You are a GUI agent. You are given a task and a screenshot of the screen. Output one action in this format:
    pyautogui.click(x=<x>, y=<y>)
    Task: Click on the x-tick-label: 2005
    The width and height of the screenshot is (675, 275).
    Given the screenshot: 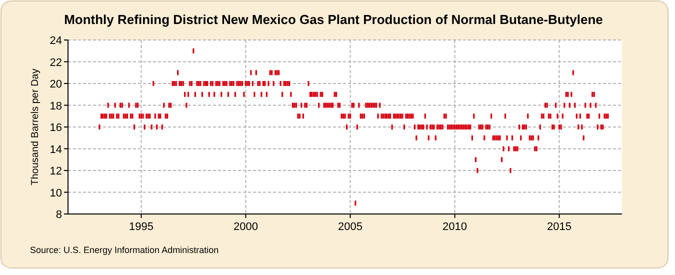 What is the action you would take?
    pyautogui.click(x=350, y=227)
    